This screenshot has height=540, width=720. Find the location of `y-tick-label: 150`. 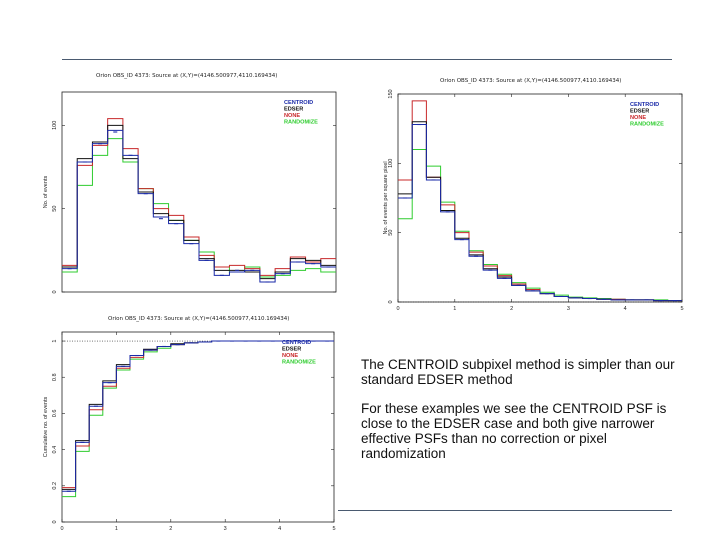

y-tick-label: 150 is located at coordinates (391, 93).